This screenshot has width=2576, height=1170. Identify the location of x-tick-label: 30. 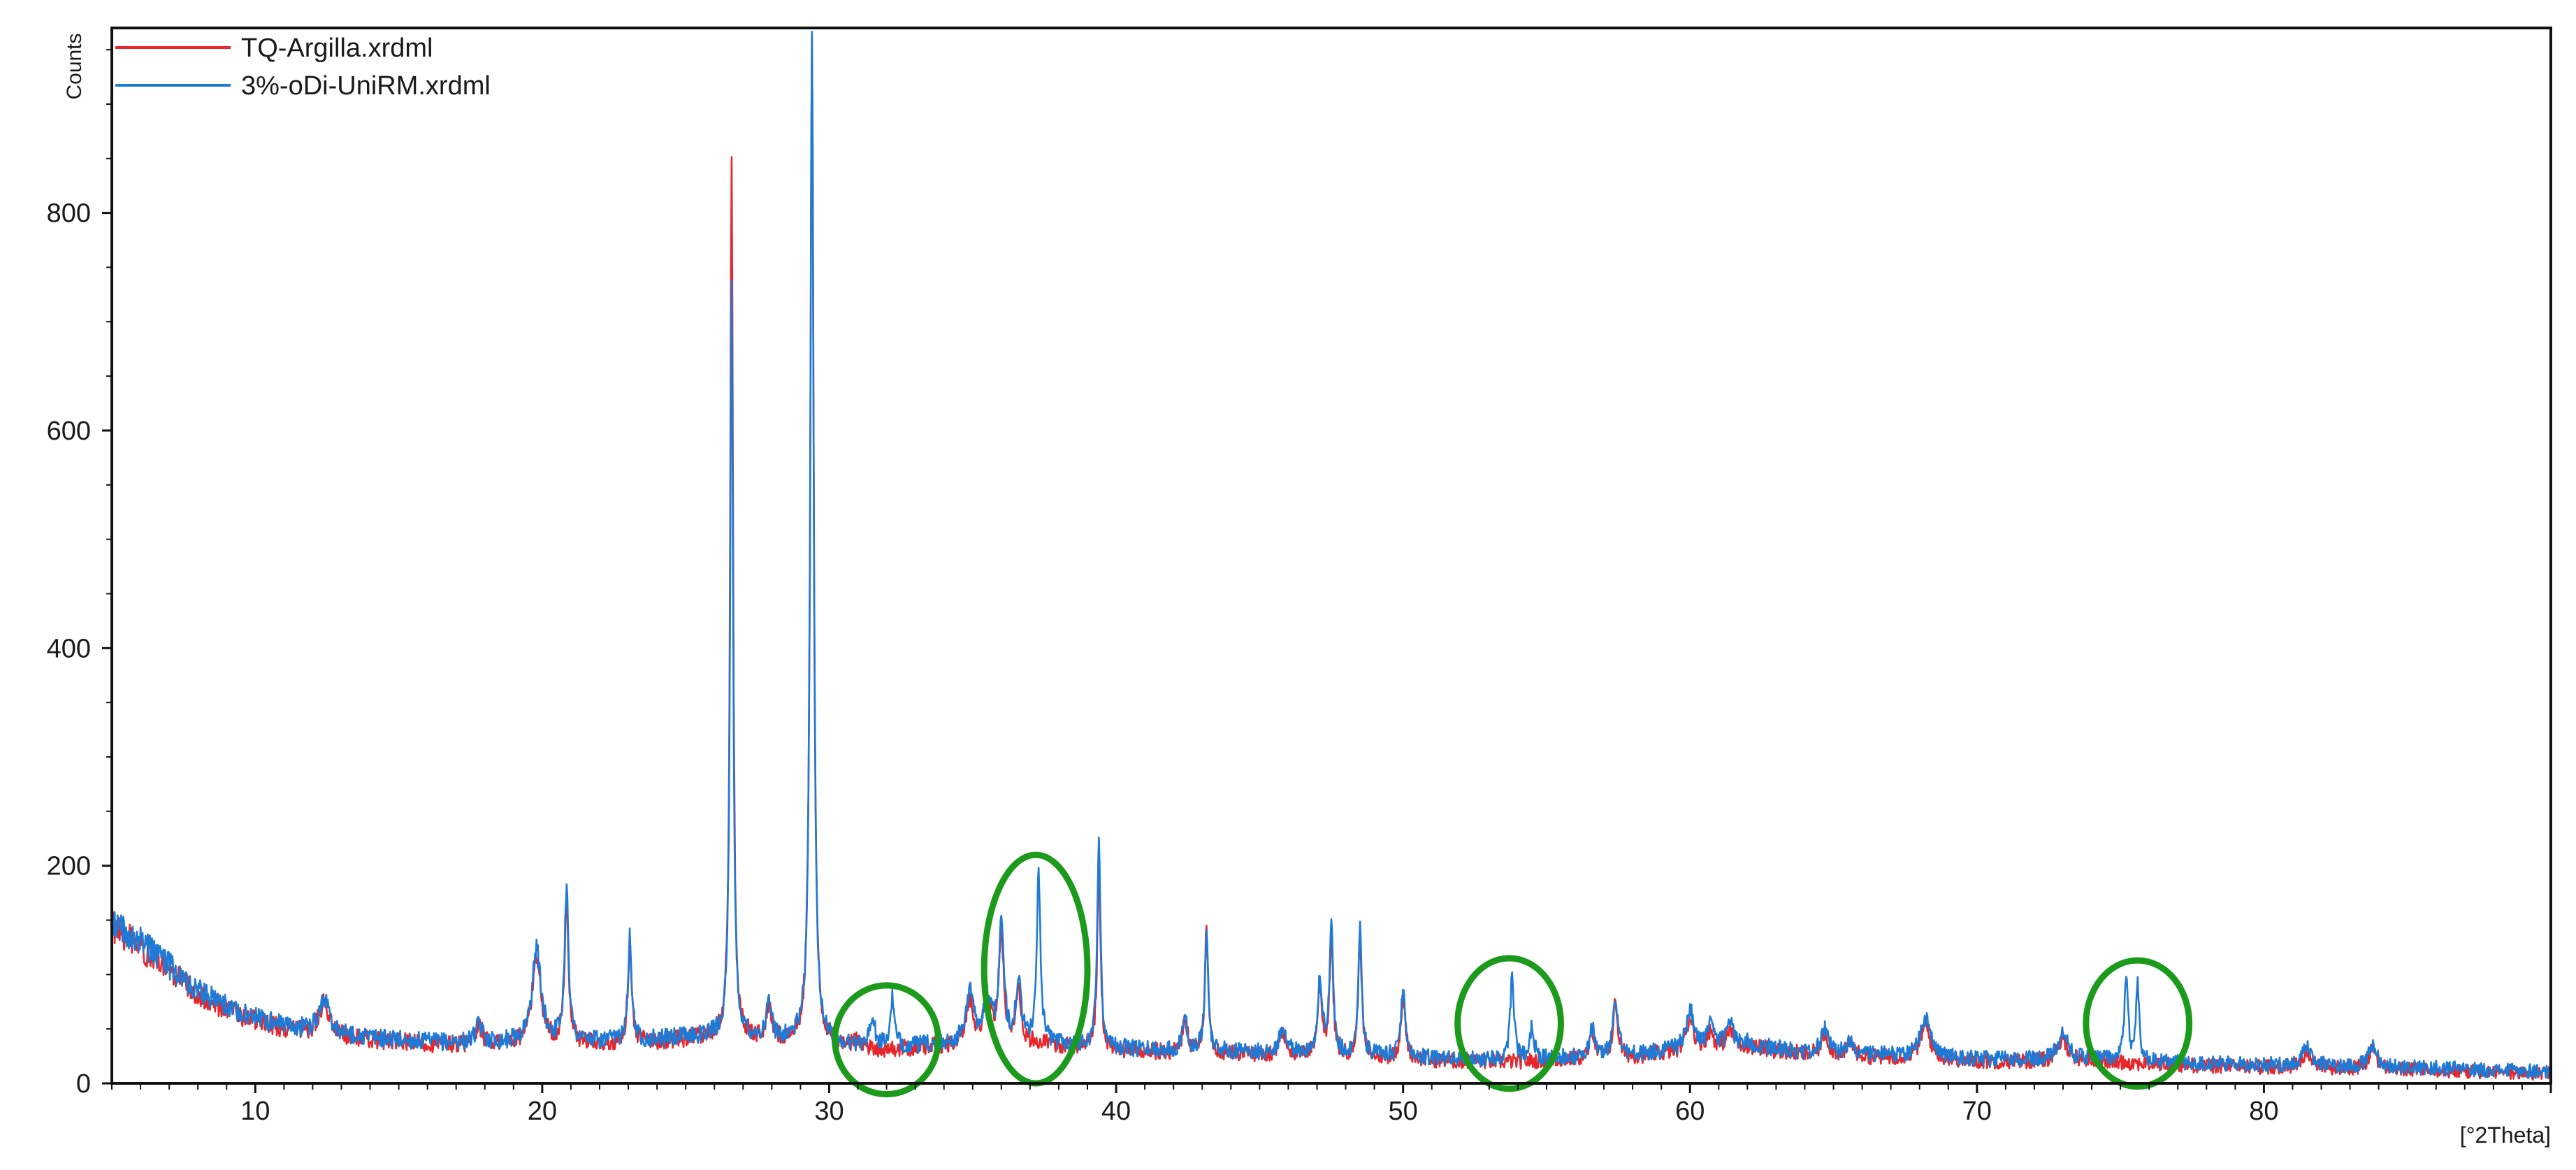
(829, 1111).